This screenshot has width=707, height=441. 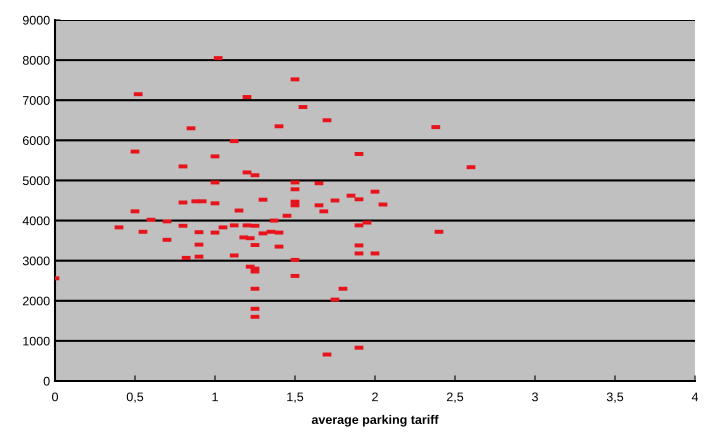 I want to click on y-tick-label: 3000, so click(x=36, y=261).